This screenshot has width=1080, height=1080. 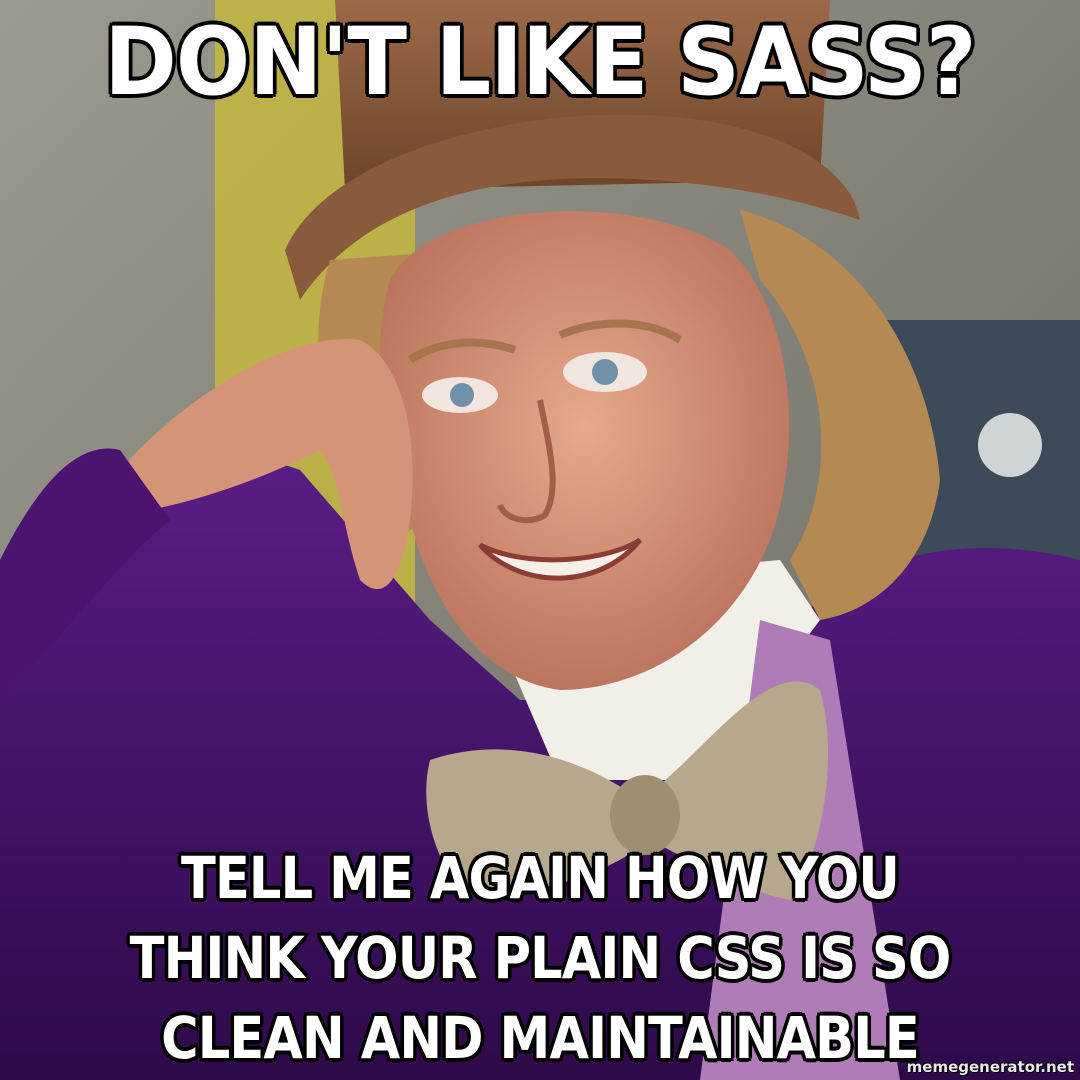 What do you see at coordinates (462, 395) in the screenshot?
I see `left-iris` at bounding box center [462, 395].